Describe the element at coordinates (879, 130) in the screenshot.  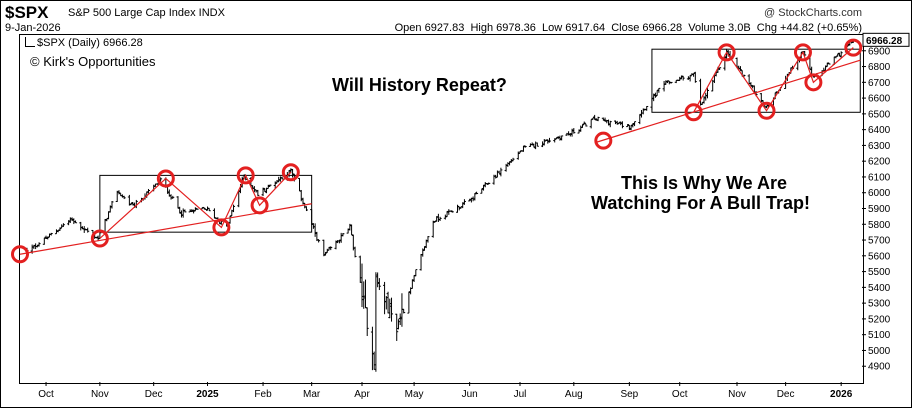
I see `y-tick-label: 6400` at that location.